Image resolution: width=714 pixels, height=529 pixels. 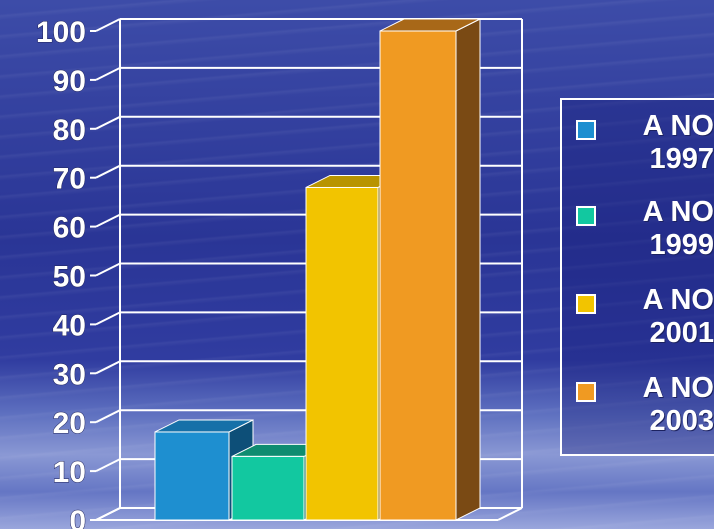 What do you see at coordinates (69, 325) in the screenshot?
I see `y-tick-label: 40` at bounding box center [69, 325].